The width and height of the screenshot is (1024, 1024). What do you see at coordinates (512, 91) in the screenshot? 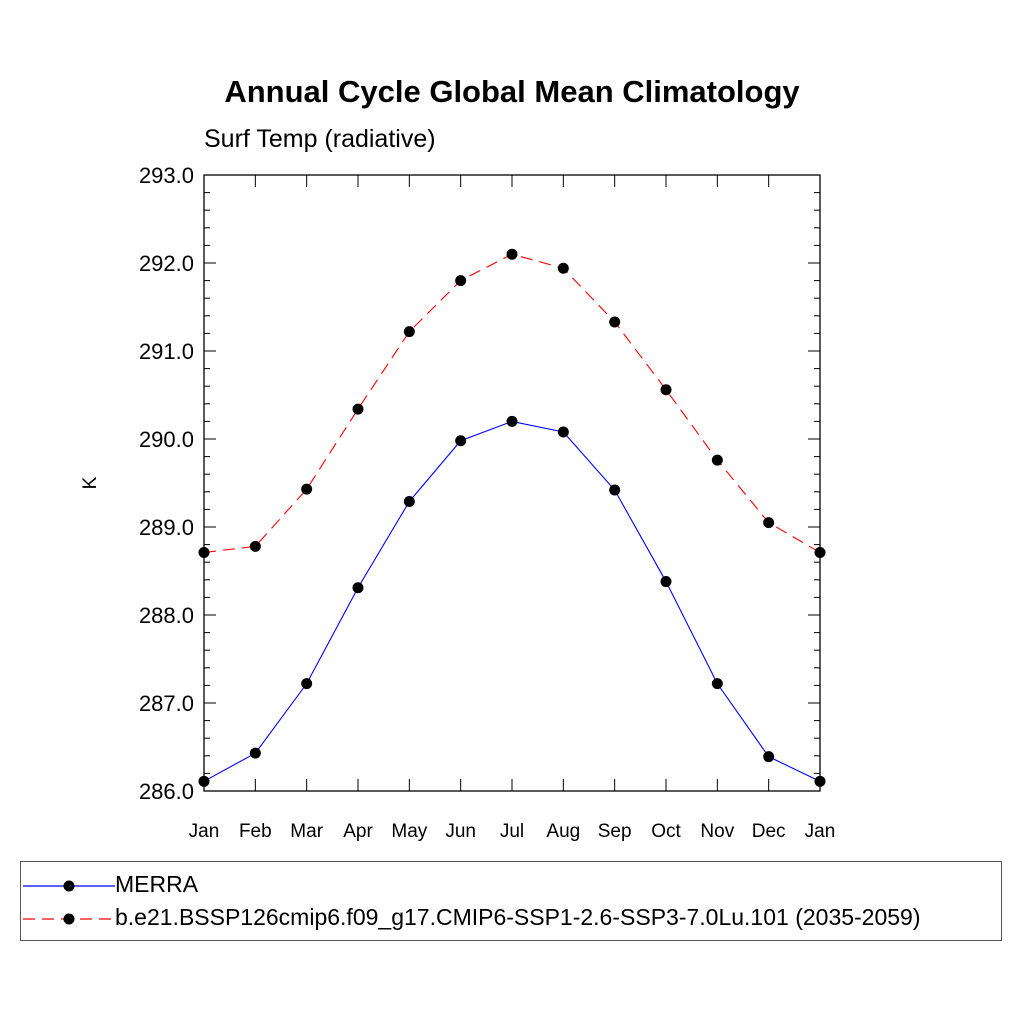
I see `chart-title: Annual Cycle Global Mean Climatology` at bounding box center [512, 91].